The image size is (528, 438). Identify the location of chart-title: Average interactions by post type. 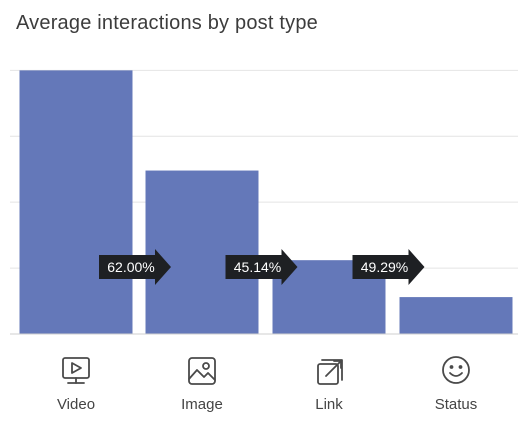
(167, 23).